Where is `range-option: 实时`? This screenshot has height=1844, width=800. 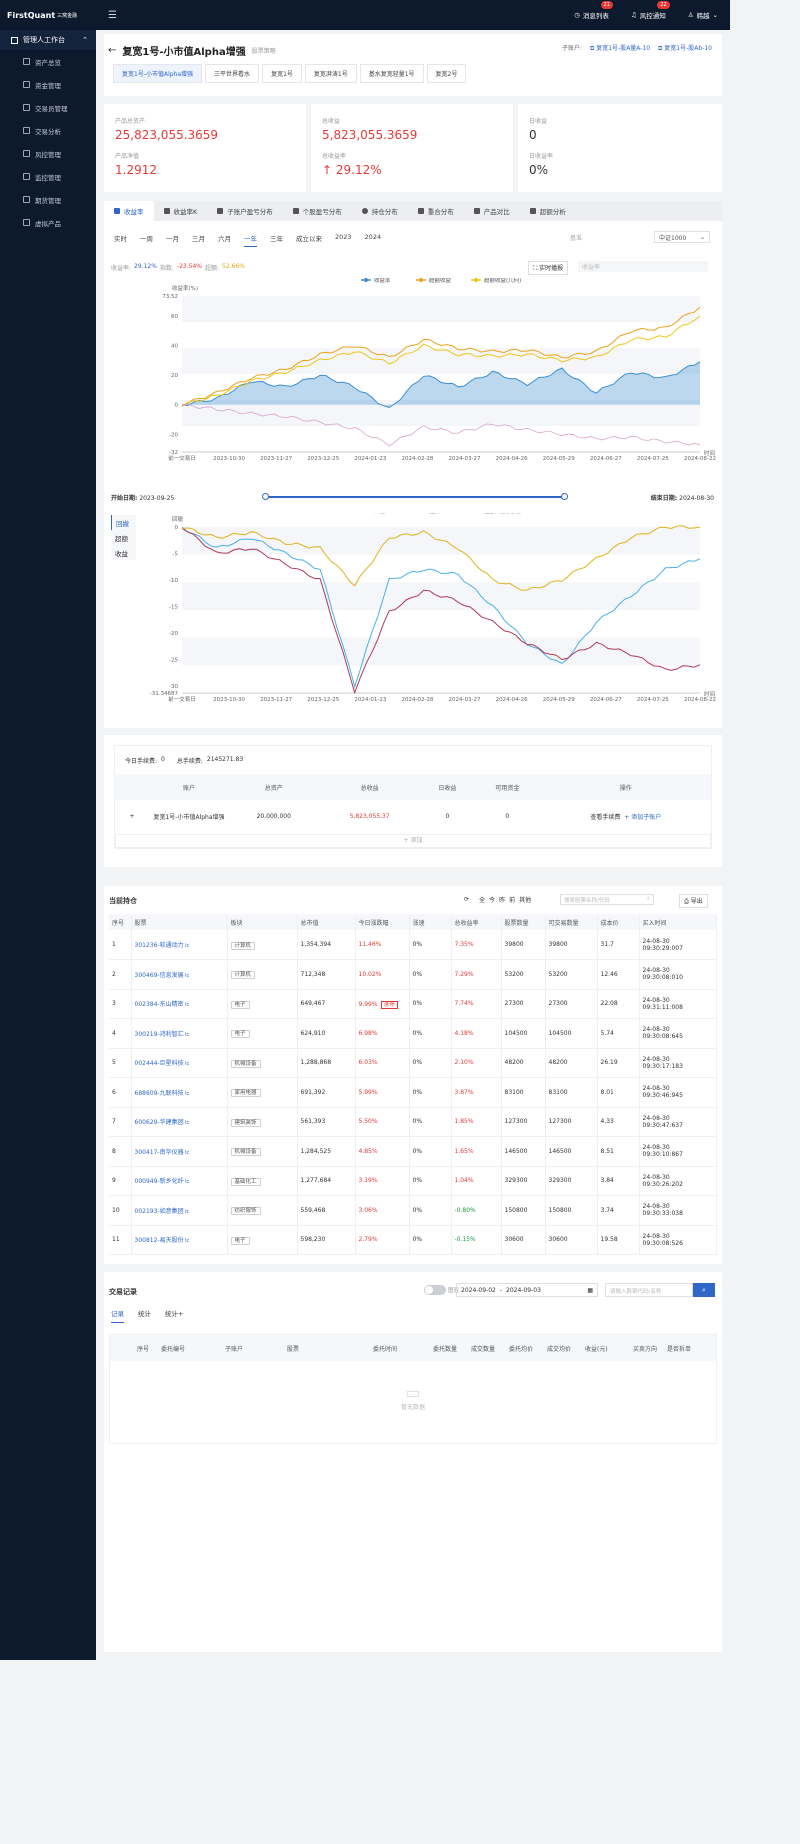 range-option: 实时 is located at coordinates (120, 239).